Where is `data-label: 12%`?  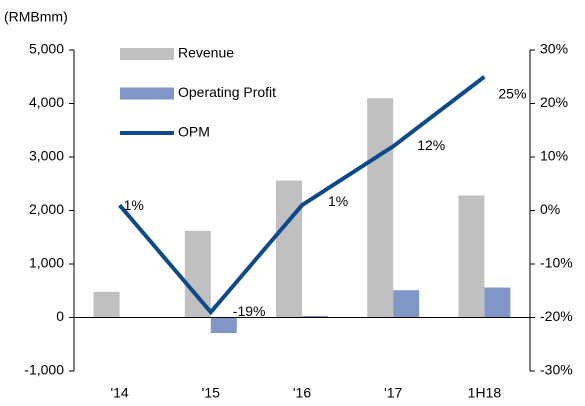
data-label: 12% is located at coordinates (431, 145).